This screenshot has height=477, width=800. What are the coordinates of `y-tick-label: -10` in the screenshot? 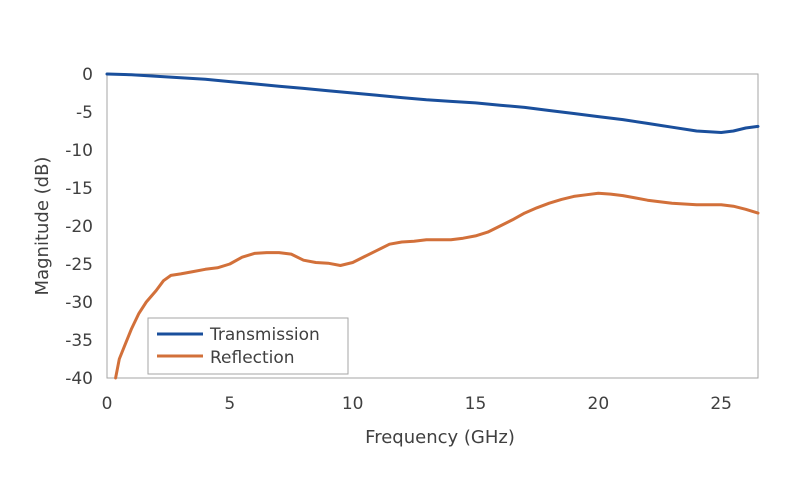 It's located at (79, 151).